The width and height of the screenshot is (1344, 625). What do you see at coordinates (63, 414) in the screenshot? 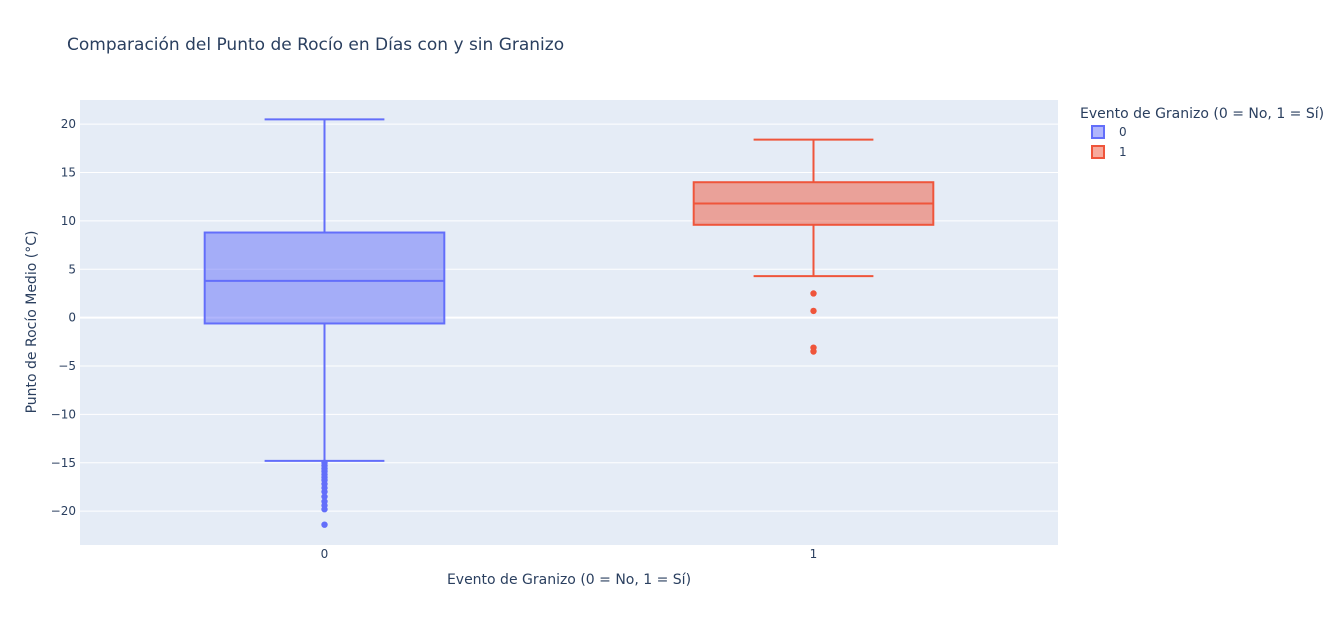
I see `y-tick-label: −10` at bounding box center [63, 414].